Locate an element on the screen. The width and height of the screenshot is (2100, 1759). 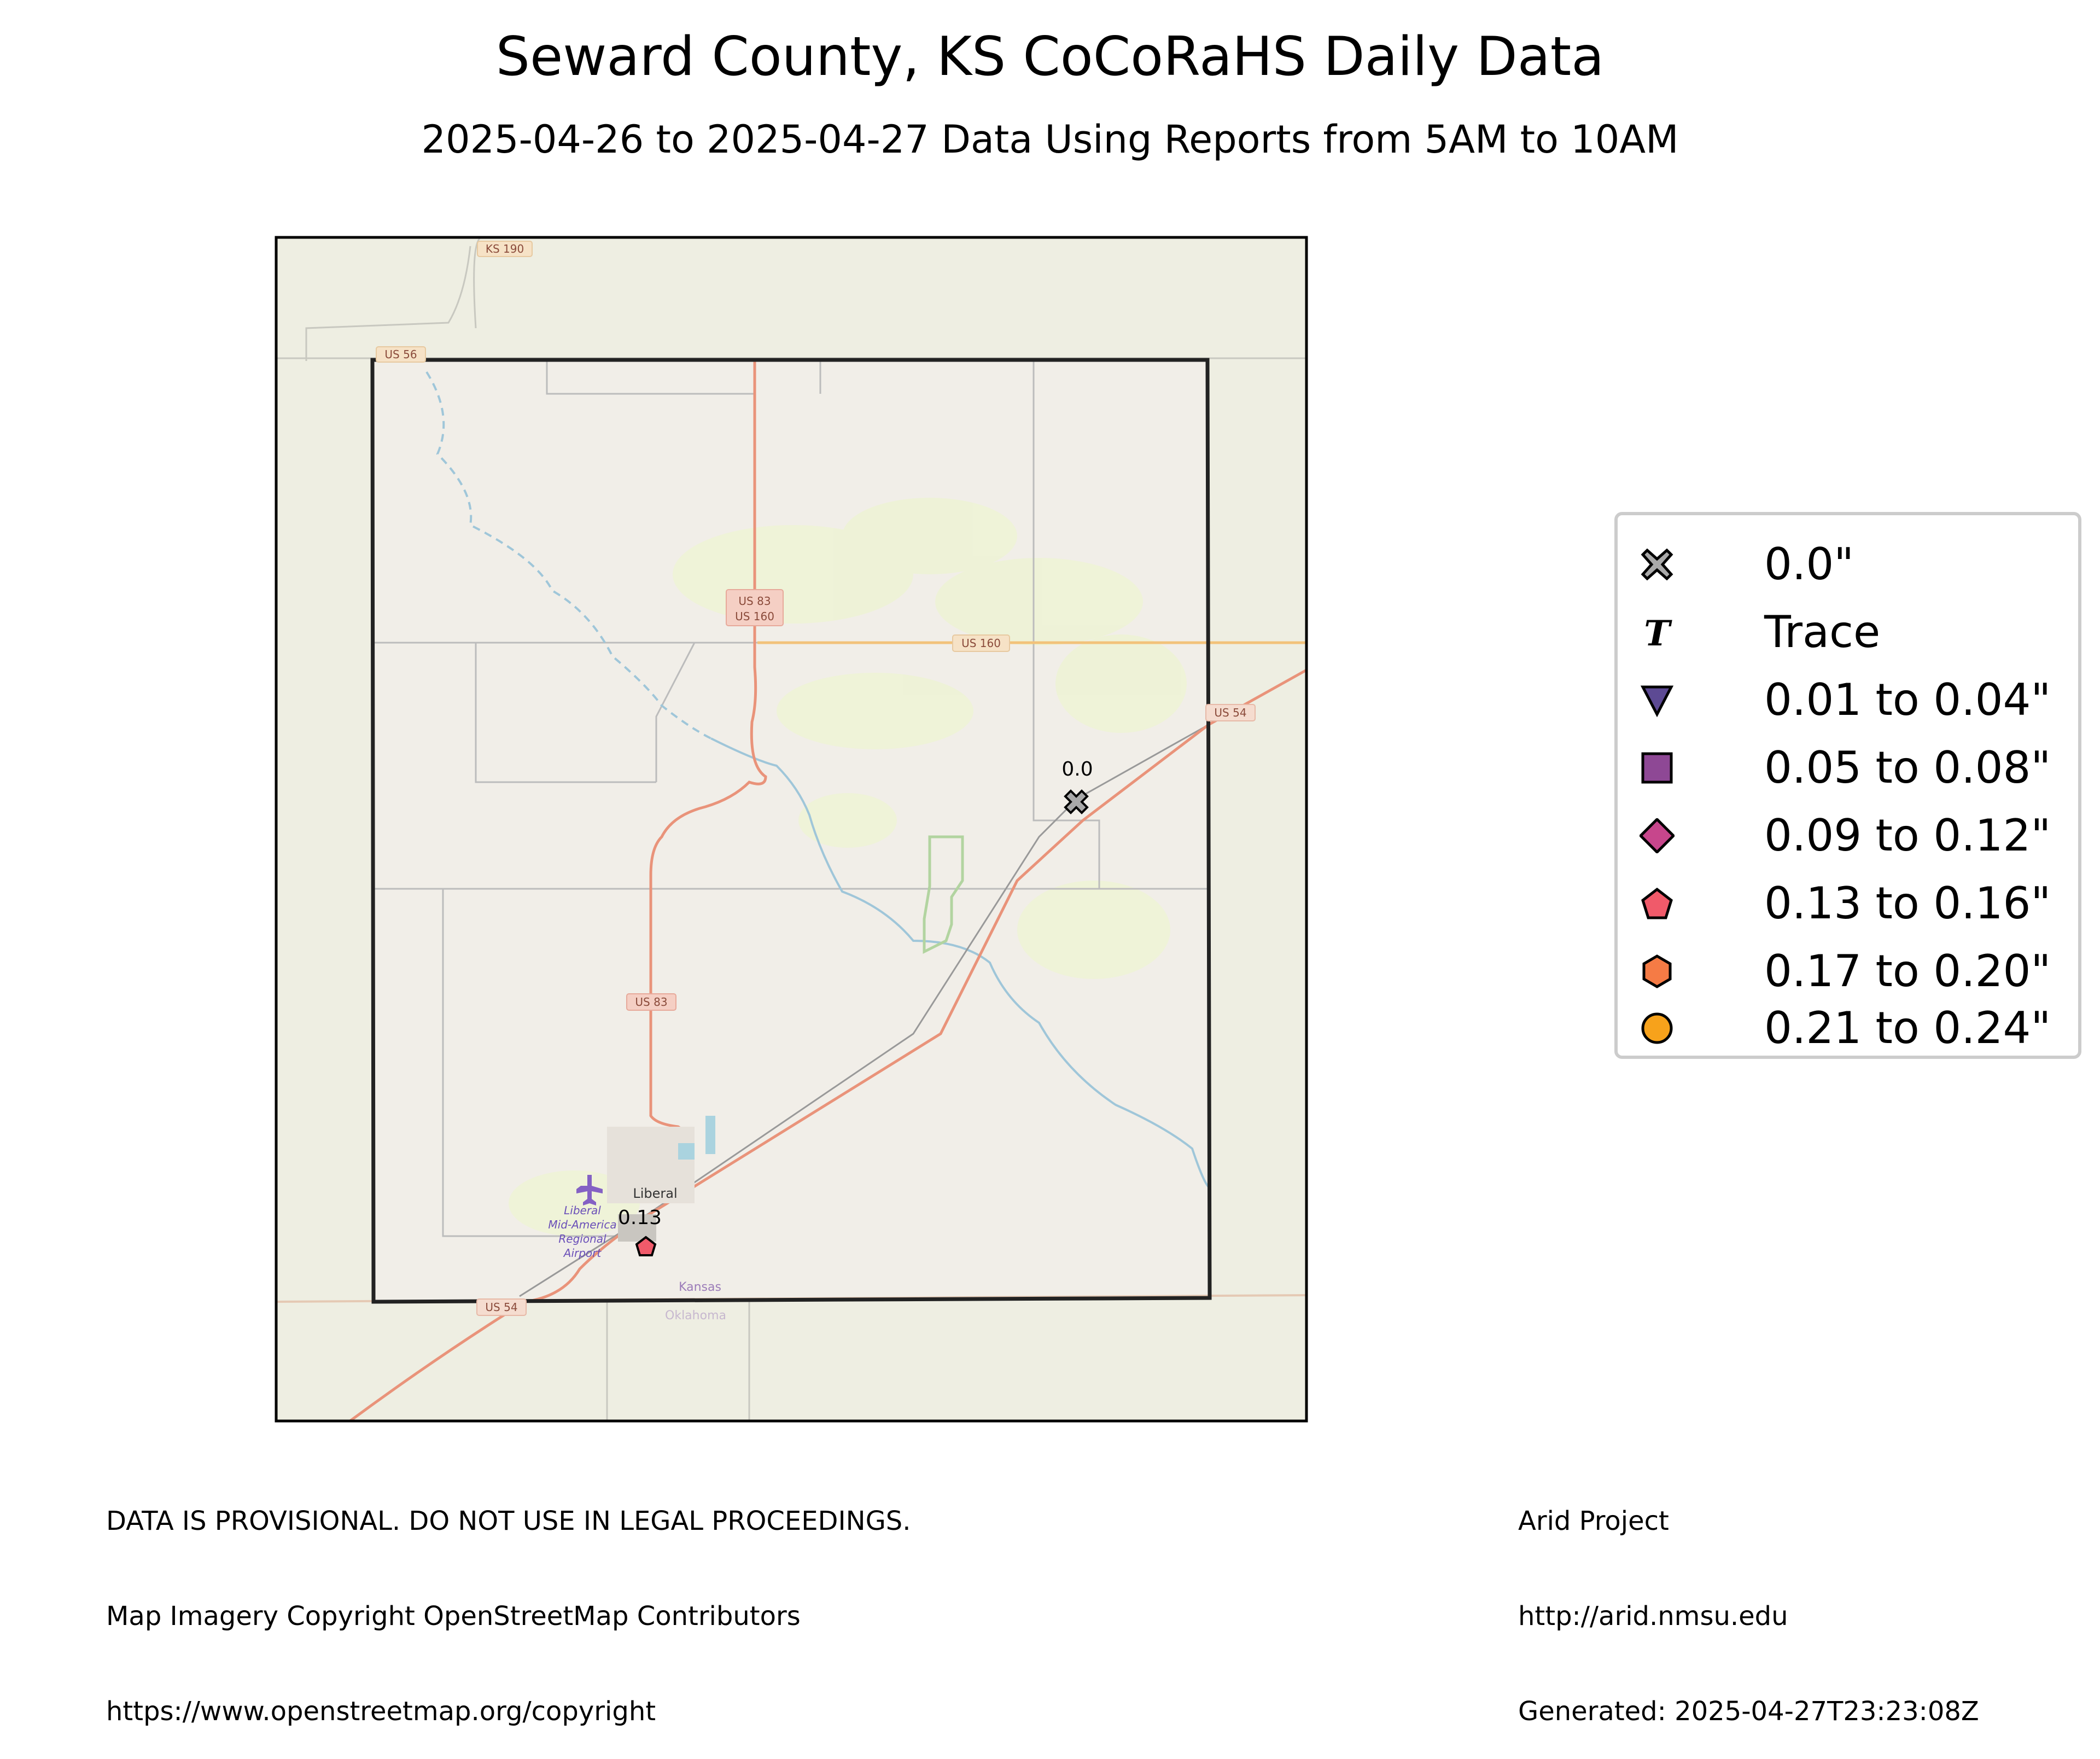
shield-us83-us160: US 83 US 160 is located at coordinates (755, 607).